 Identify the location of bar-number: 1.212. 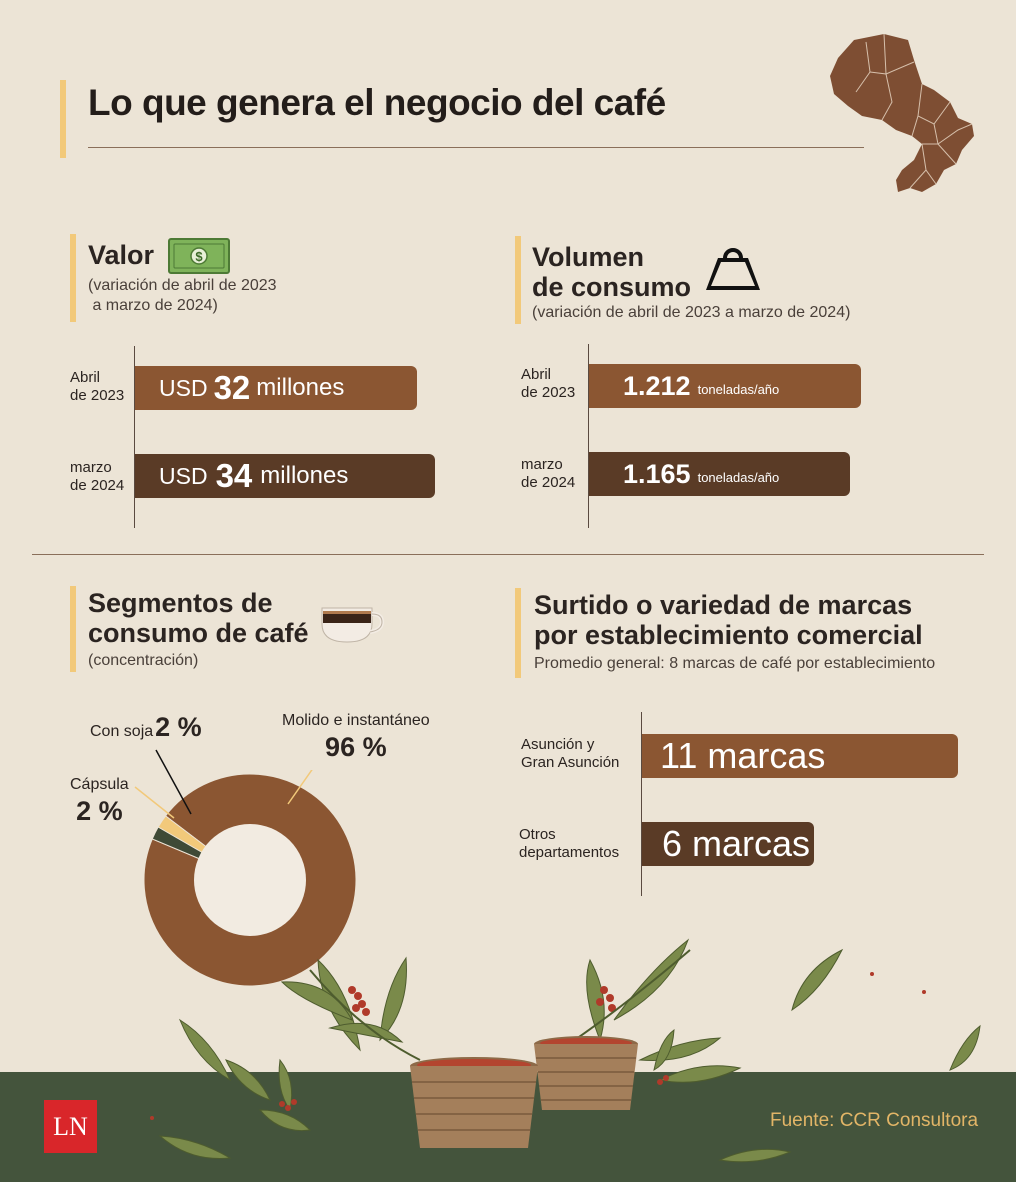
(657, 385).